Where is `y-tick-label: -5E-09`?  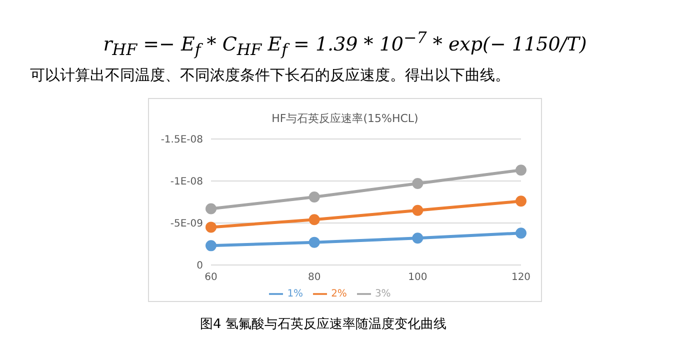 y-tick-label: -5E-09 is located at coordinates (186, 224).